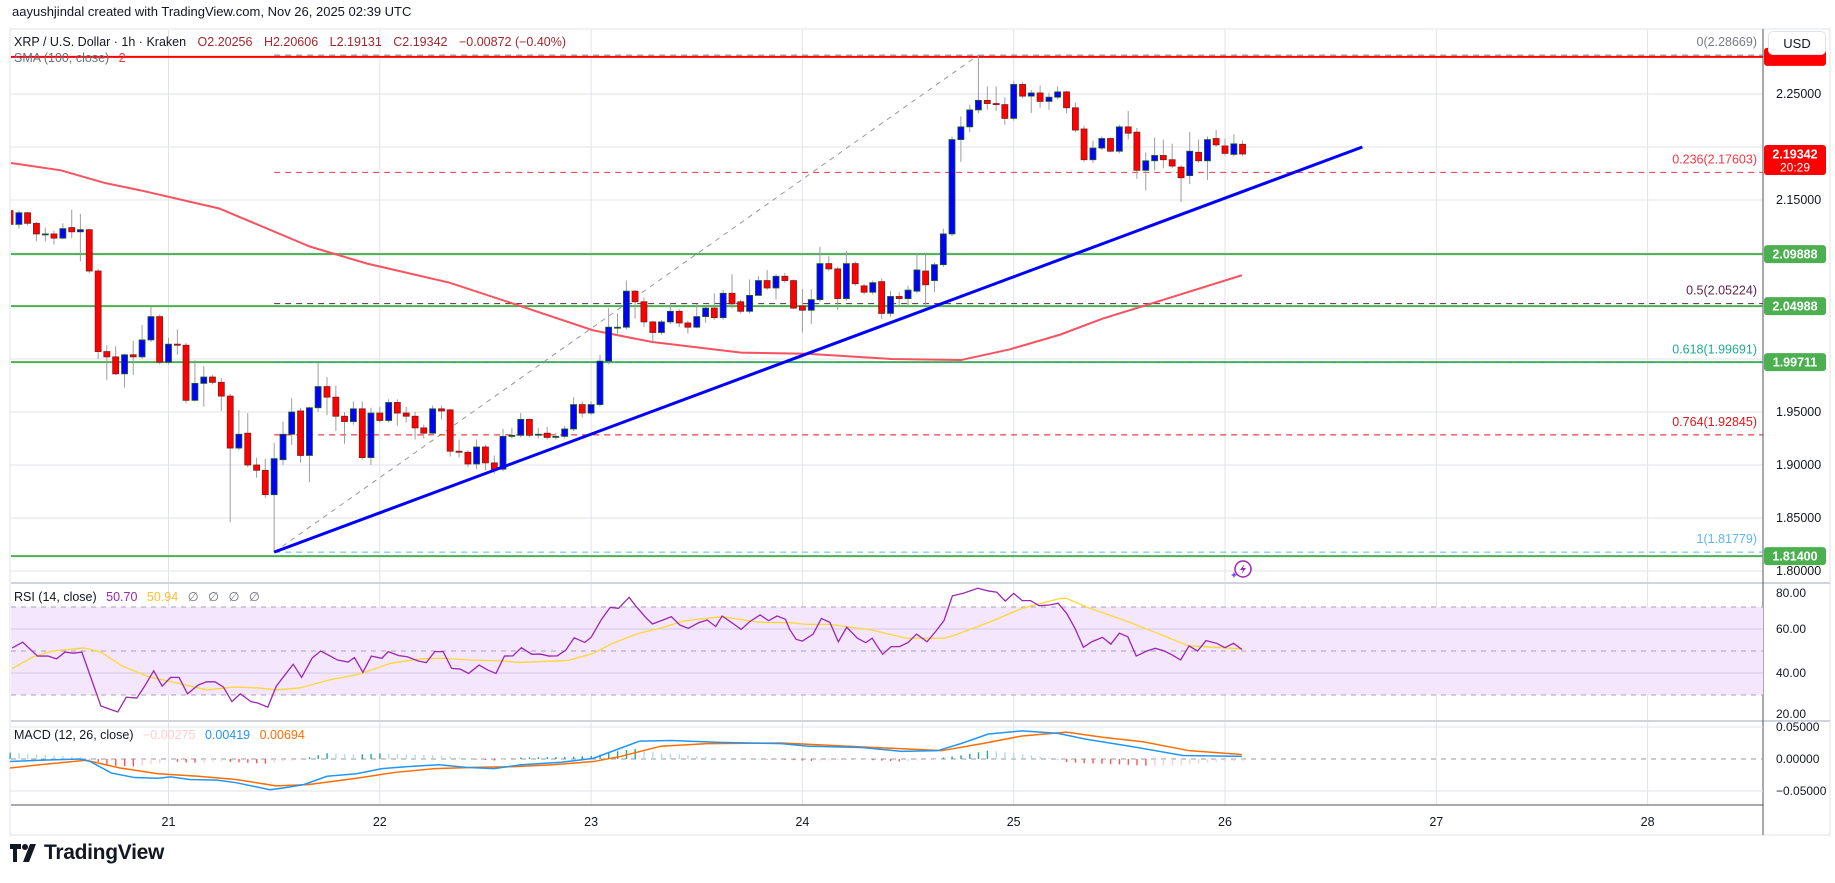 This screenshot has height=883, width=1835. What do you see at coordinates (1730, 539) in the screenshot?
I see `fib-price: (1.81779)` at bounding box center [1730, 539].